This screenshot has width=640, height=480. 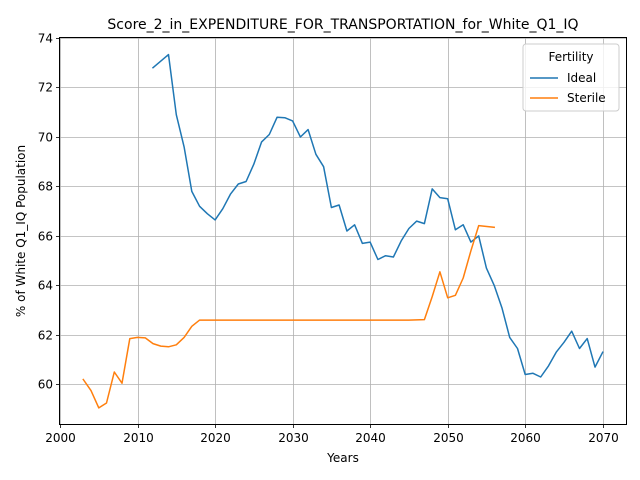 I want to click on y-tick-label: 64, so click(x=45, y=286).